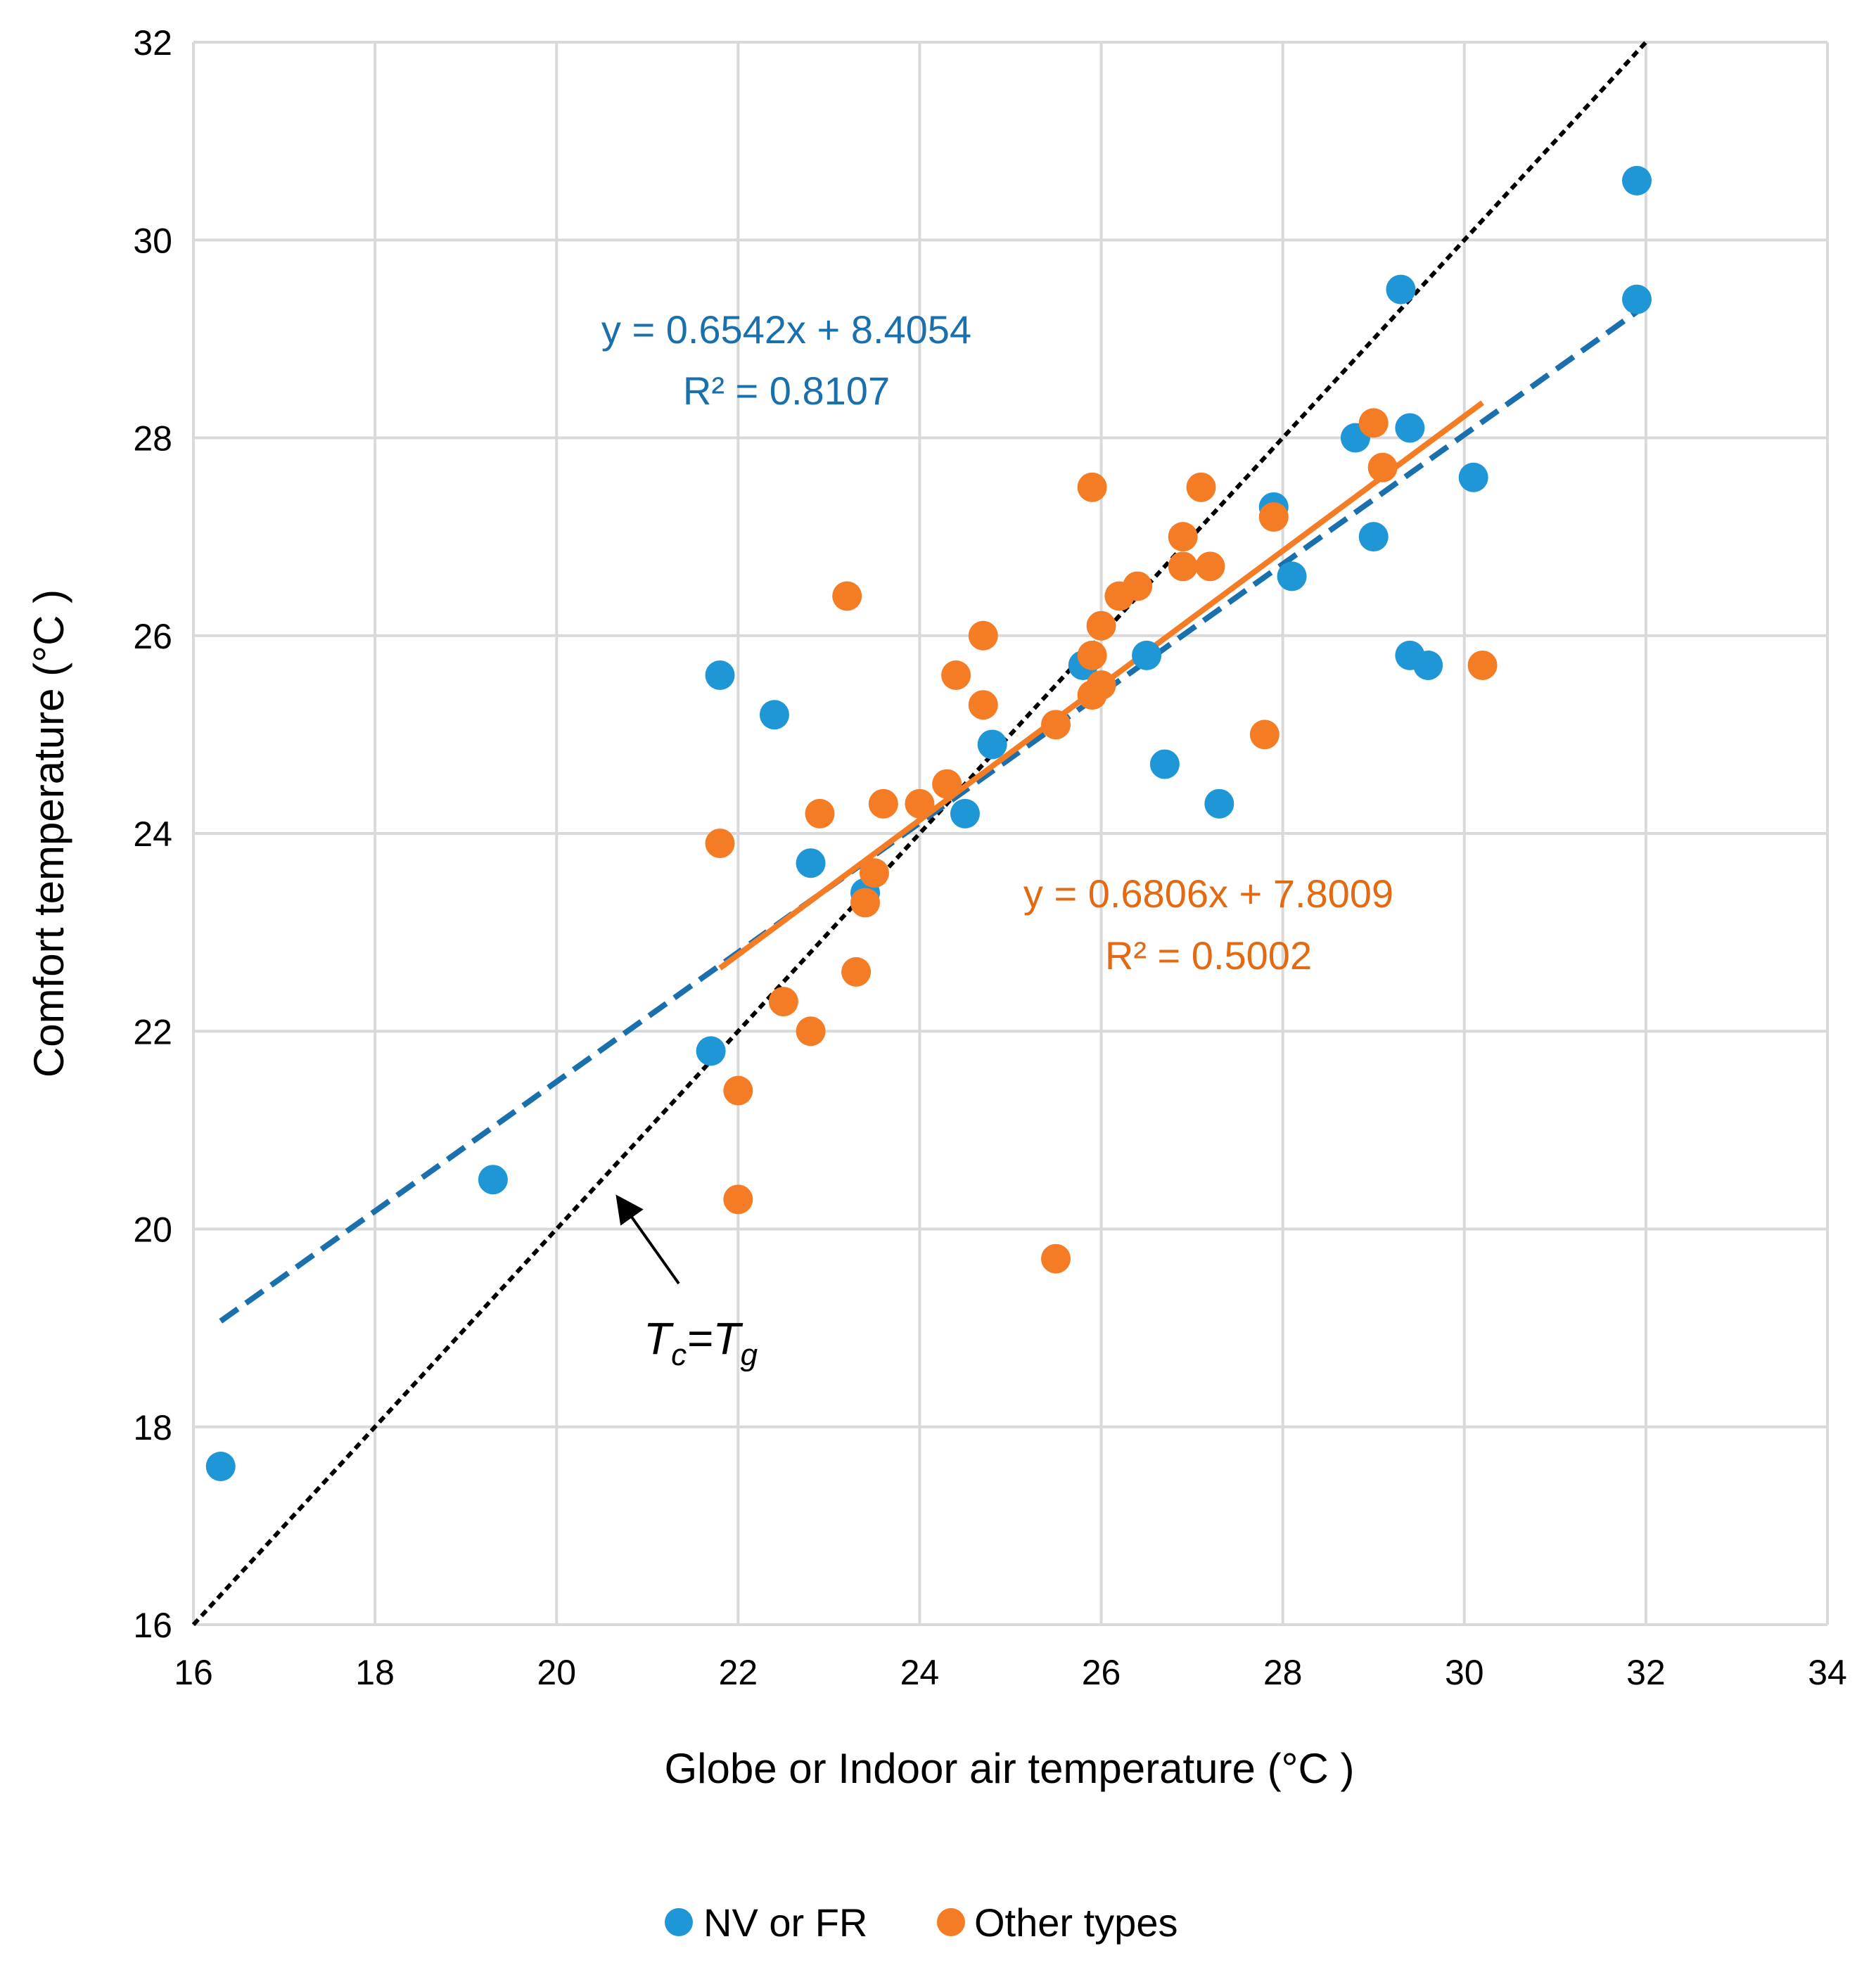 The image size is (1876, 1970). What do you see at coordinates (152, 240) in the screenshot?
I see `y-tick-label: 30` at bounding box center [152, 240].